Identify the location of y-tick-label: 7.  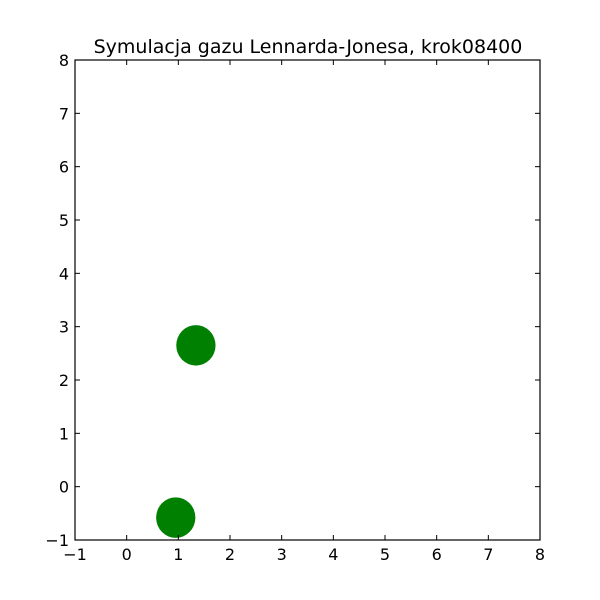
(64, 113).